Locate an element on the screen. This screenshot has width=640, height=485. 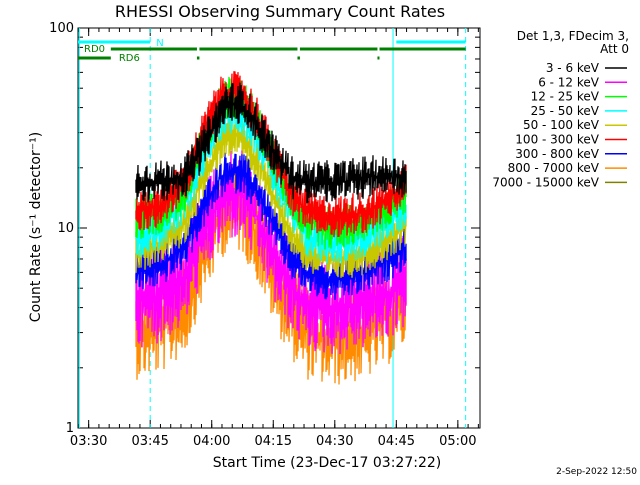
legend-label: 7000 - 15000 keV is located at coordinates (545, 182).